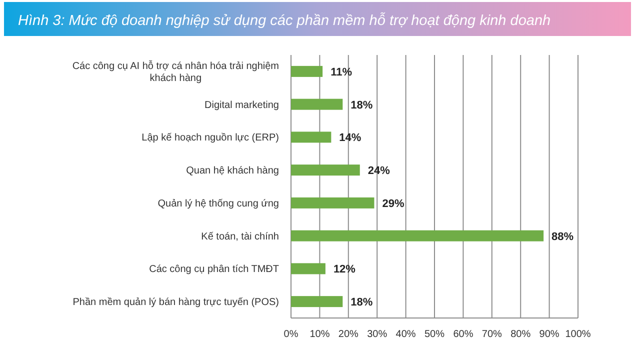 The image size is (635, 356). I want to click on x-tick-label: 70%, so click(492, 334).